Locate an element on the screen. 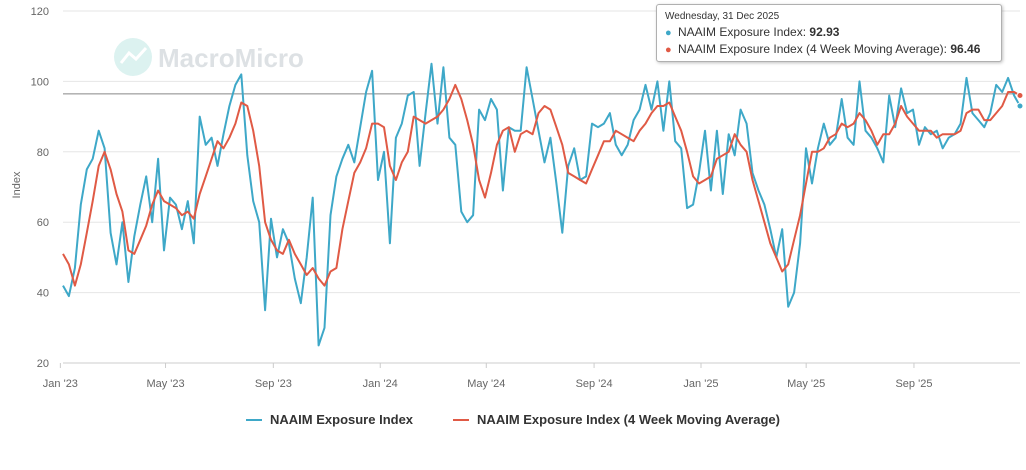 The image size is (1026, 470). x-tick-label: May '24 is located at coordinates (486, 384).